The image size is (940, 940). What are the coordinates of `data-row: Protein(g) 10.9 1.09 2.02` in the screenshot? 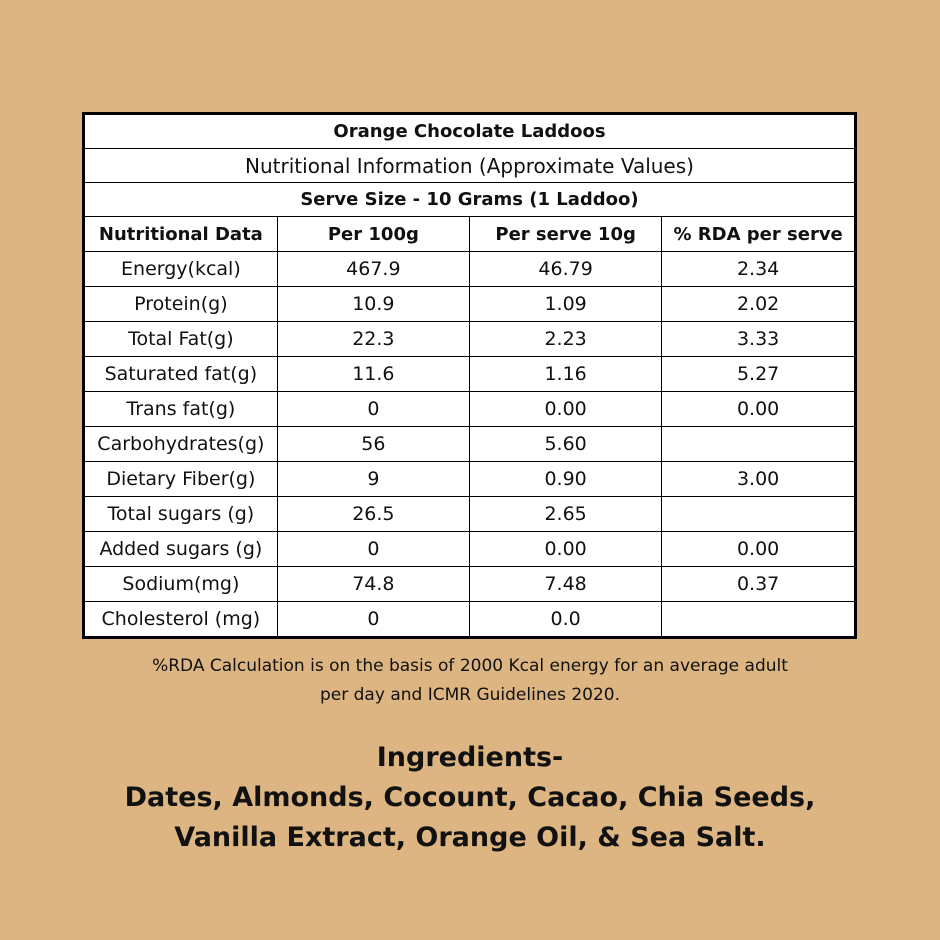 It's located at (469, 304).